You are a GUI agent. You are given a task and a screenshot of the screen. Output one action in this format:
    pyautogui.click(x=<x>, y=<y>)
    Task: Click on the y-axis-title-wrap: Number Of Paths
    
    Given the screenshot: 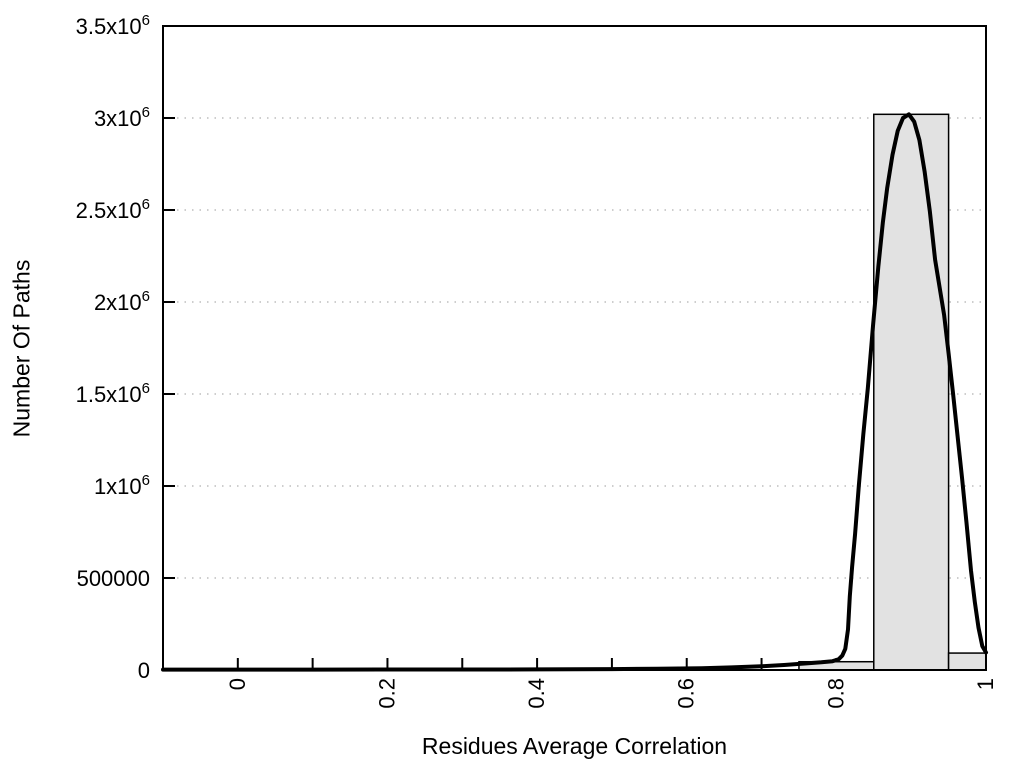 What is the action you would take?
    pyautogui.click(x=22, y=348)
    